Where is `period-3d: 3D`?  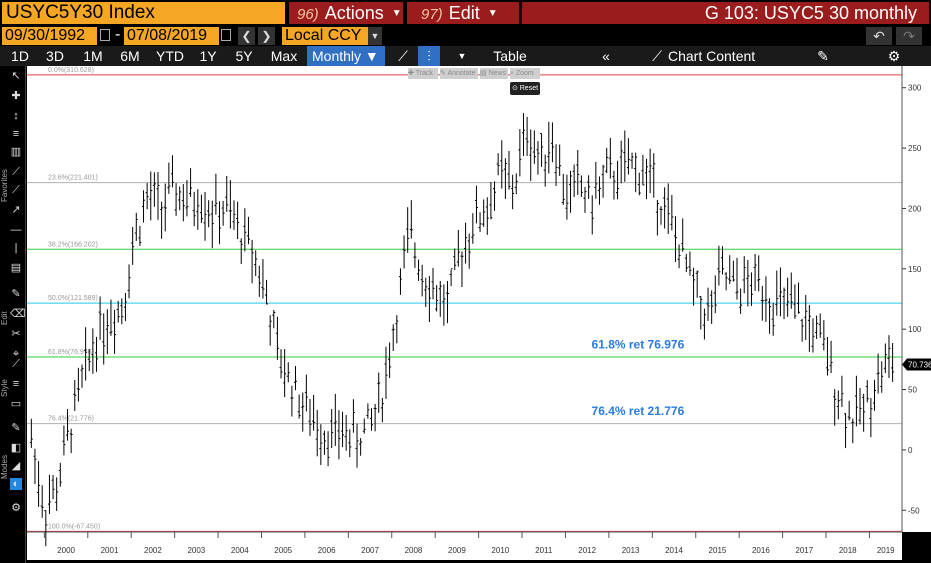
period-3d: 3D is located at coordinates (55, 56).